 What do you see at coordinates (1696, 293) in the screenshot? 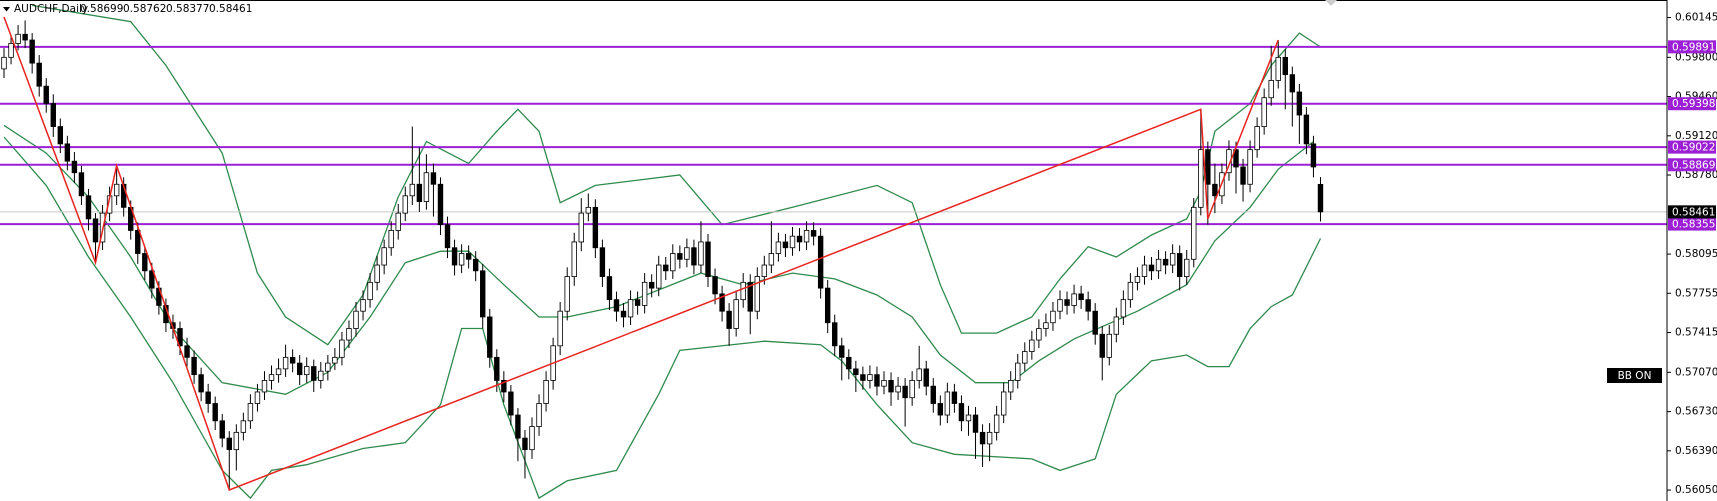
I see `y-tick-label: 0.57755` at bounding box center [1696, 293].